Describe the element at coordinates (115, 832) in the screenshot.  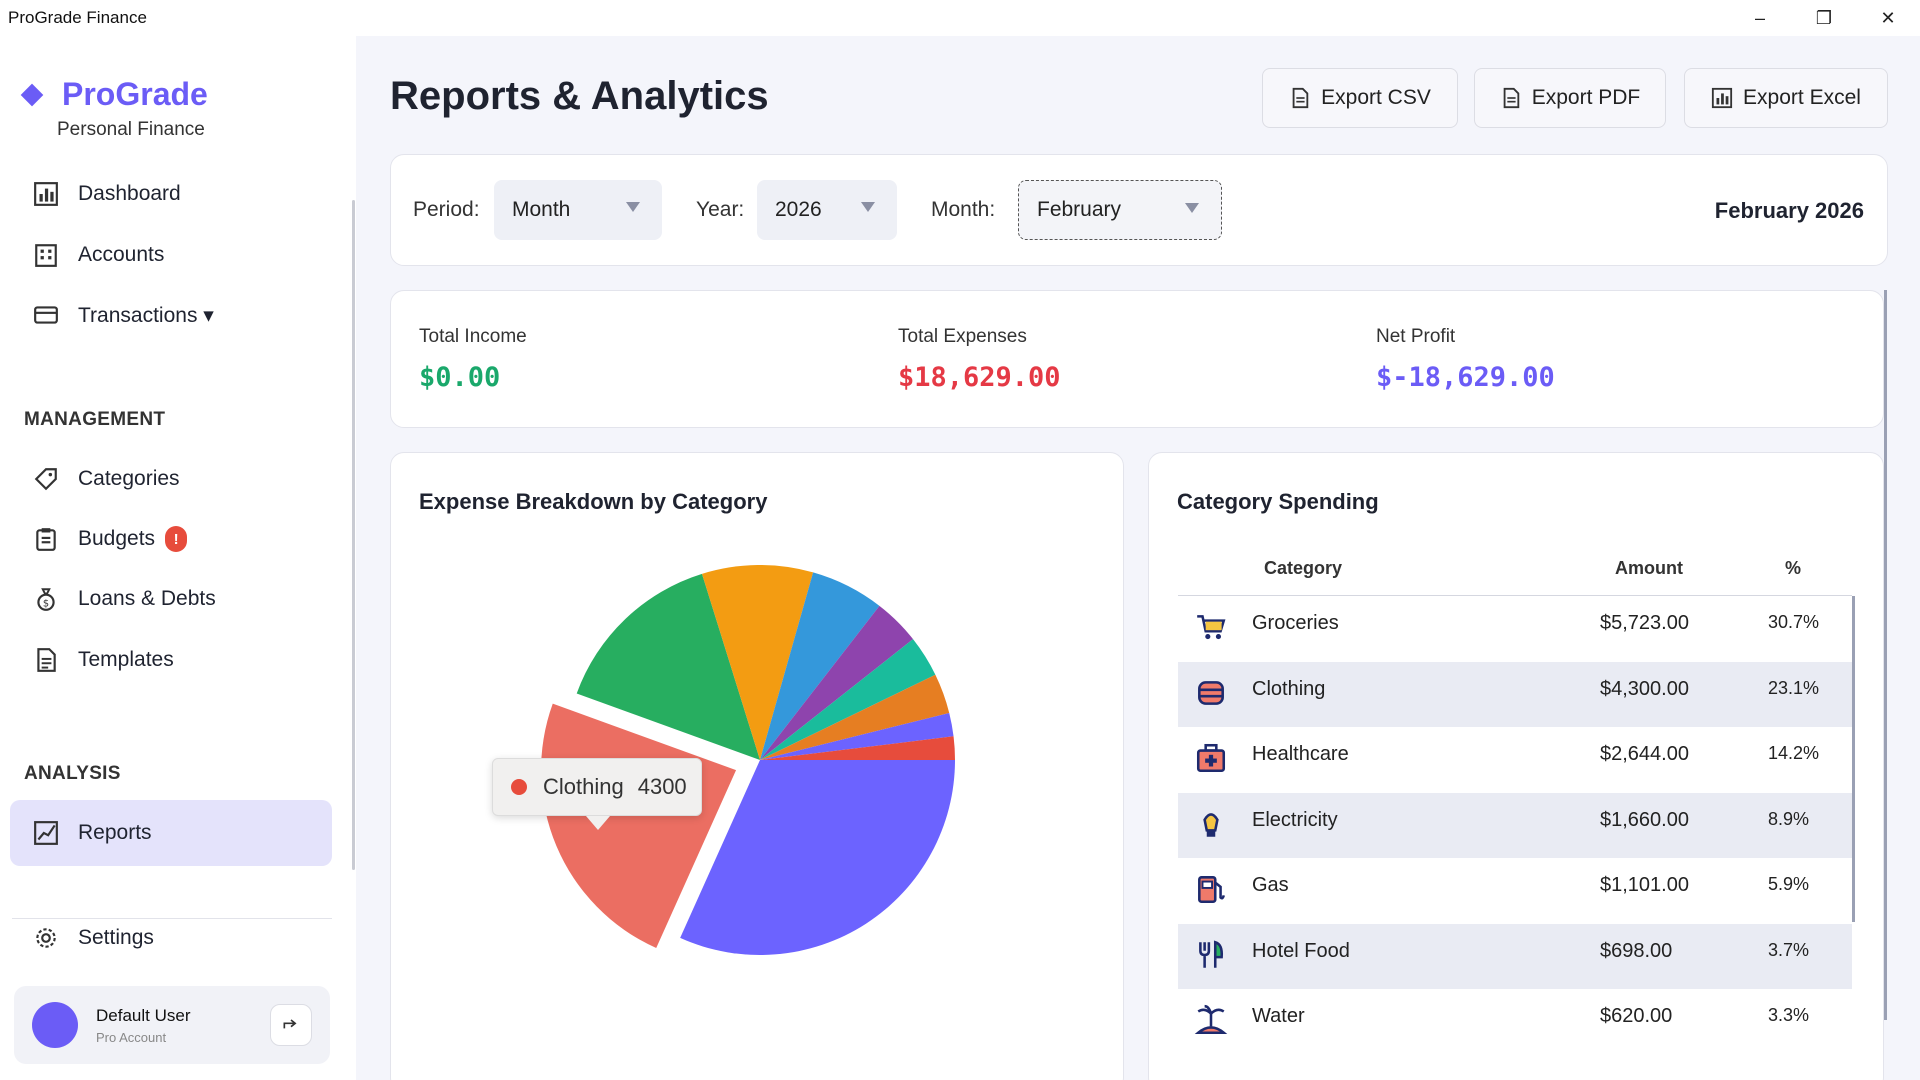
I see `sidebar-item-label: Reports` at that location.